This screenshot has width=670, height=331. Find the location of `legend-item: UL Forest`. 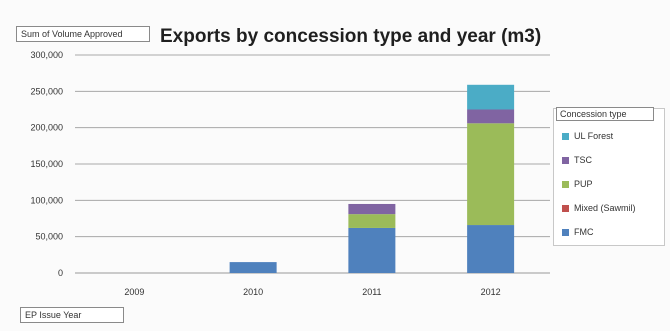

legend-item: UL Forest is located at coordinates (587, 136).